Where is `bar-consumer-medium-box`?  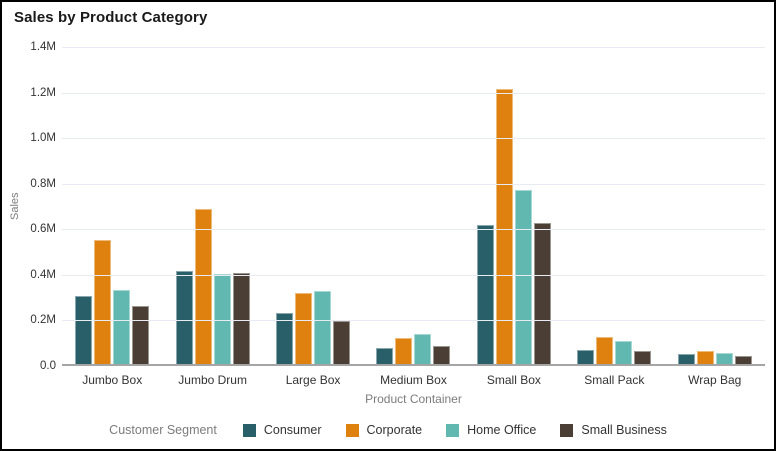 bar-consumer-medium-box is located at coordinates (385, 356).